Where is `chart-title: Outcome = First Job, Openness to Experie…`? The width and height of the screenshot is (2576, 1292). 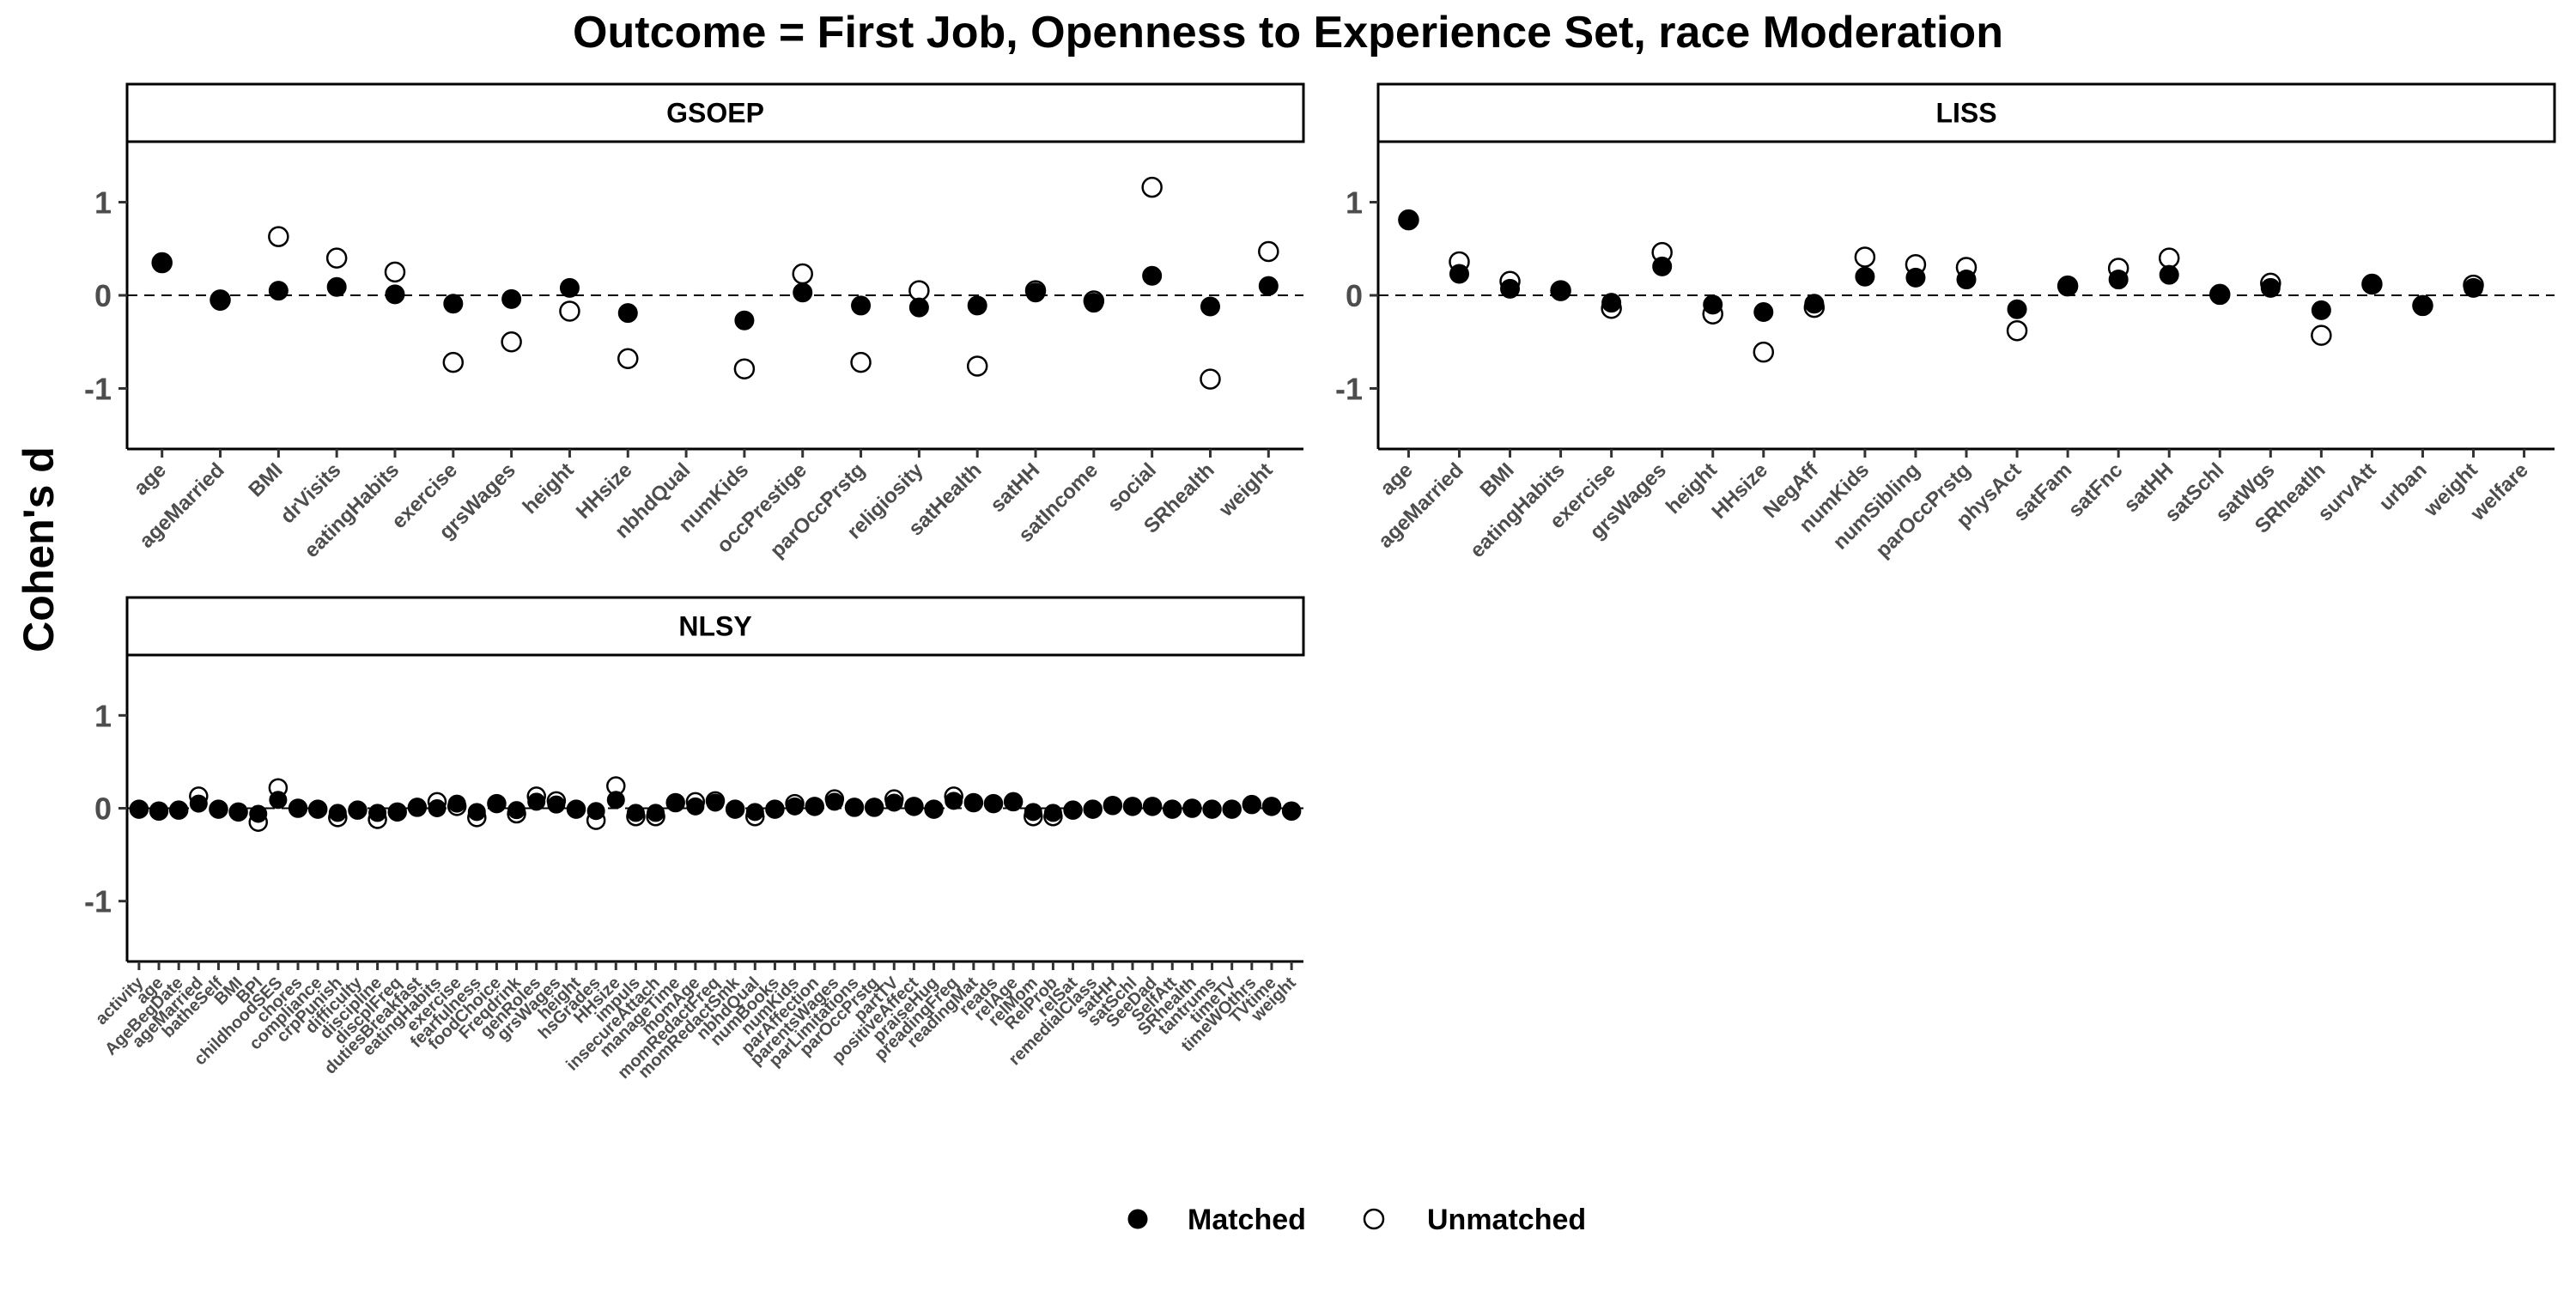 chart-title: Outcome = First Job, Openness to Experie… is located at coordinates (1288, 33).